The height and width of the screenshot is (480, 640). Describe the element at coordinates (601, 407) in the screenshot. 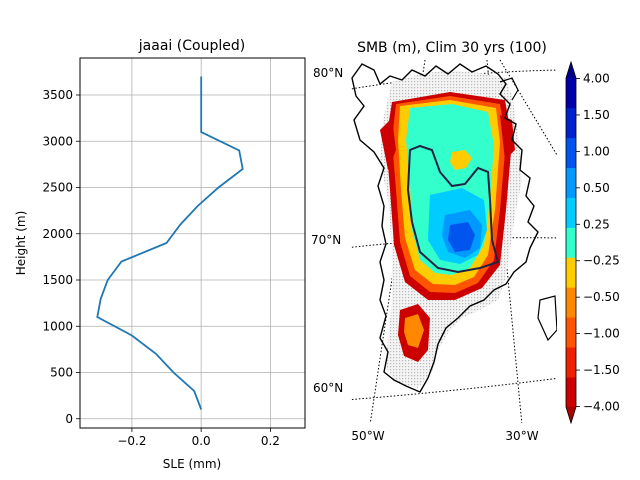

I see `colorbar-tick-label: −4.00` at that location.